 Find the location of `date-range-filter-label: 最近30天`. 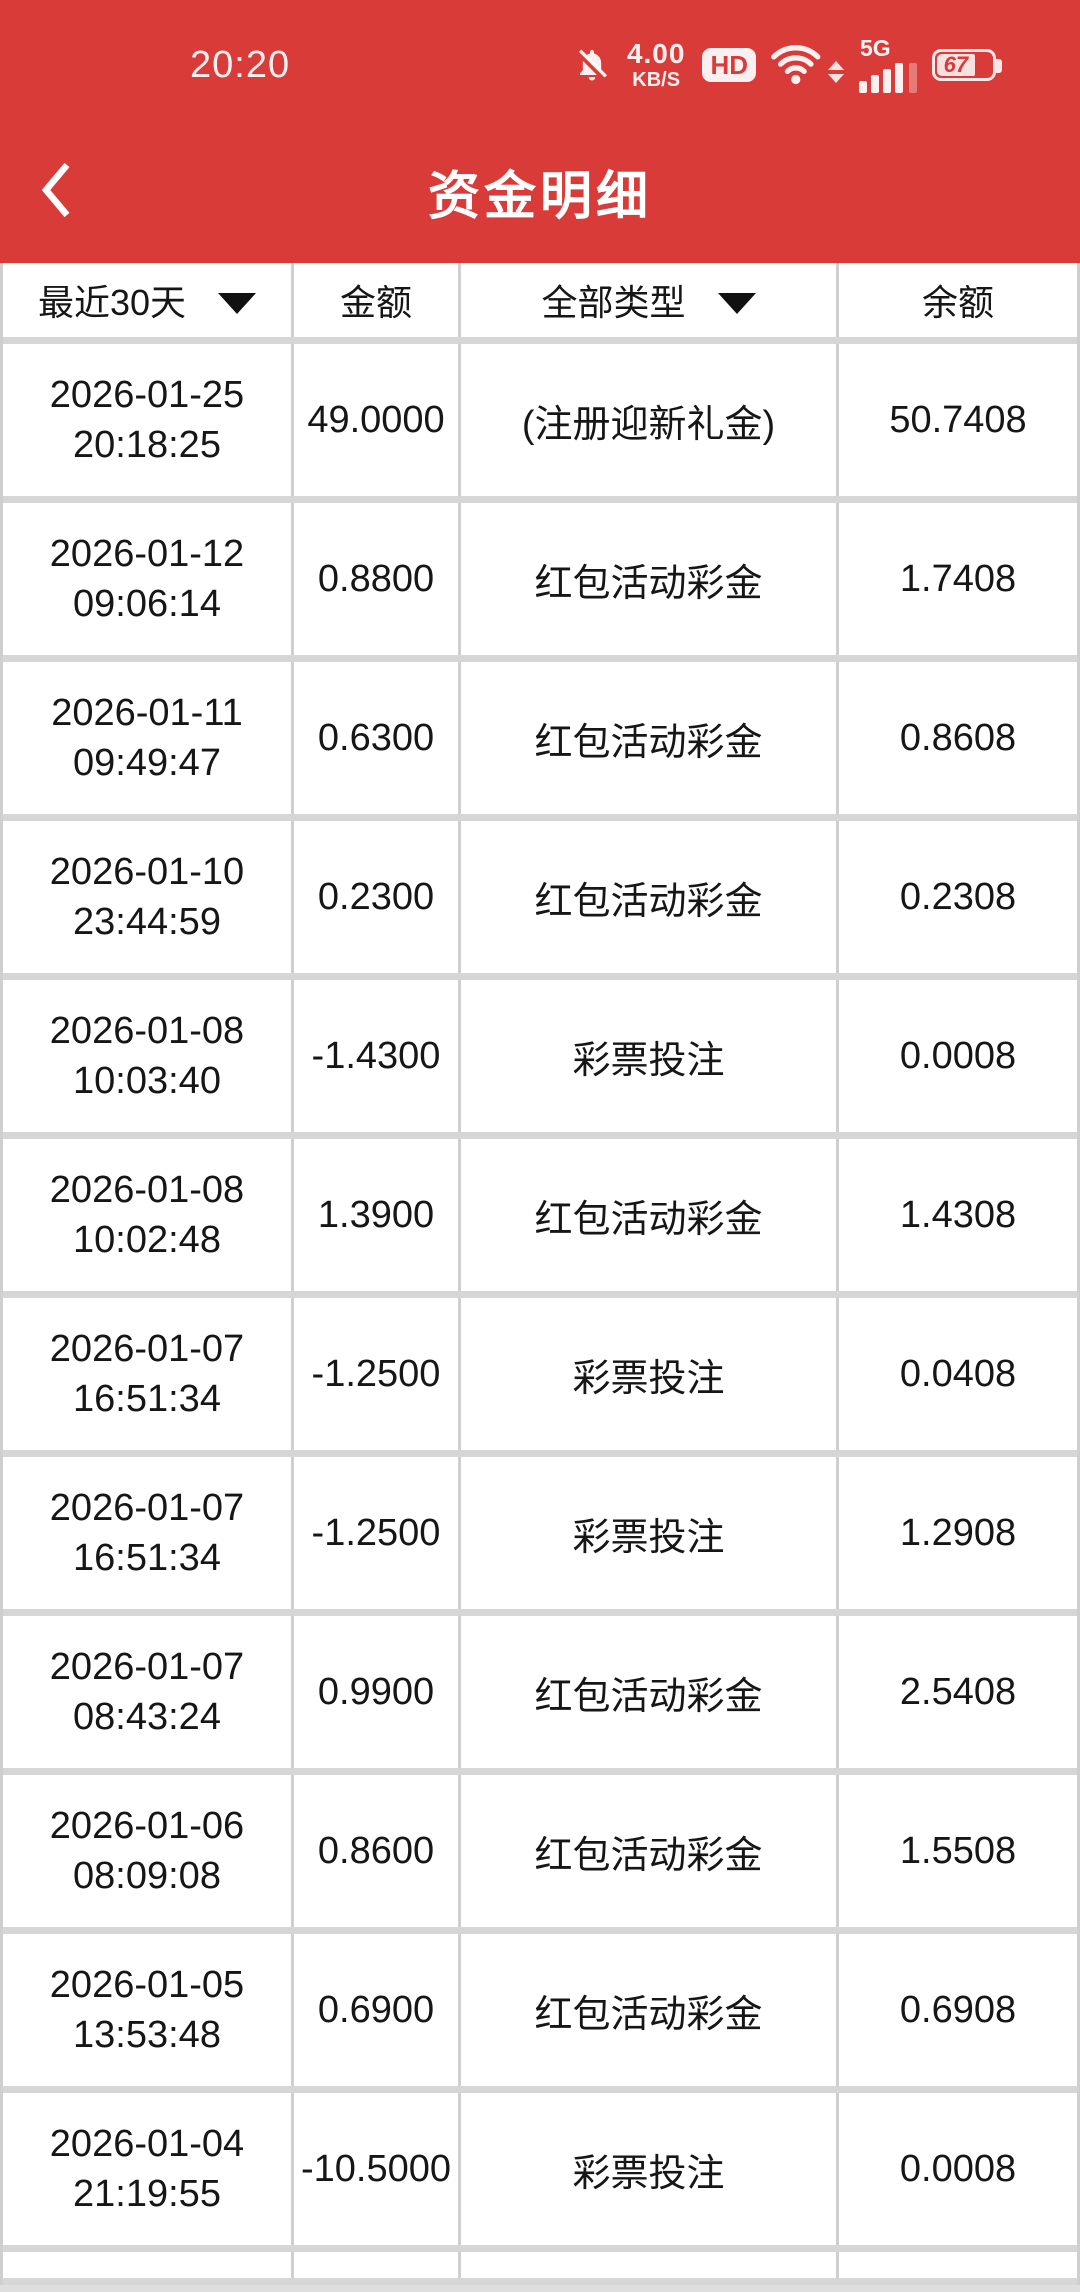

date-range-filter-label: 最近30天 is located at coordinates (112, 302).